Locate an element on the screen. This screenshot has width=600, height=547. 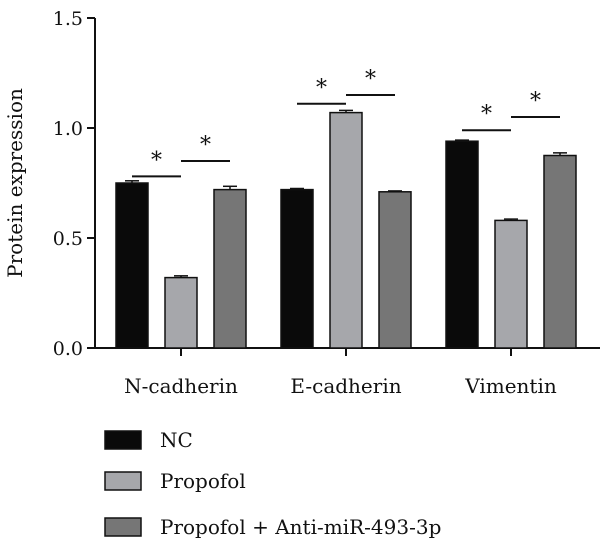
legend-label: Propofol + Anti-miR-493-3p is located at coordinates (300, 527).